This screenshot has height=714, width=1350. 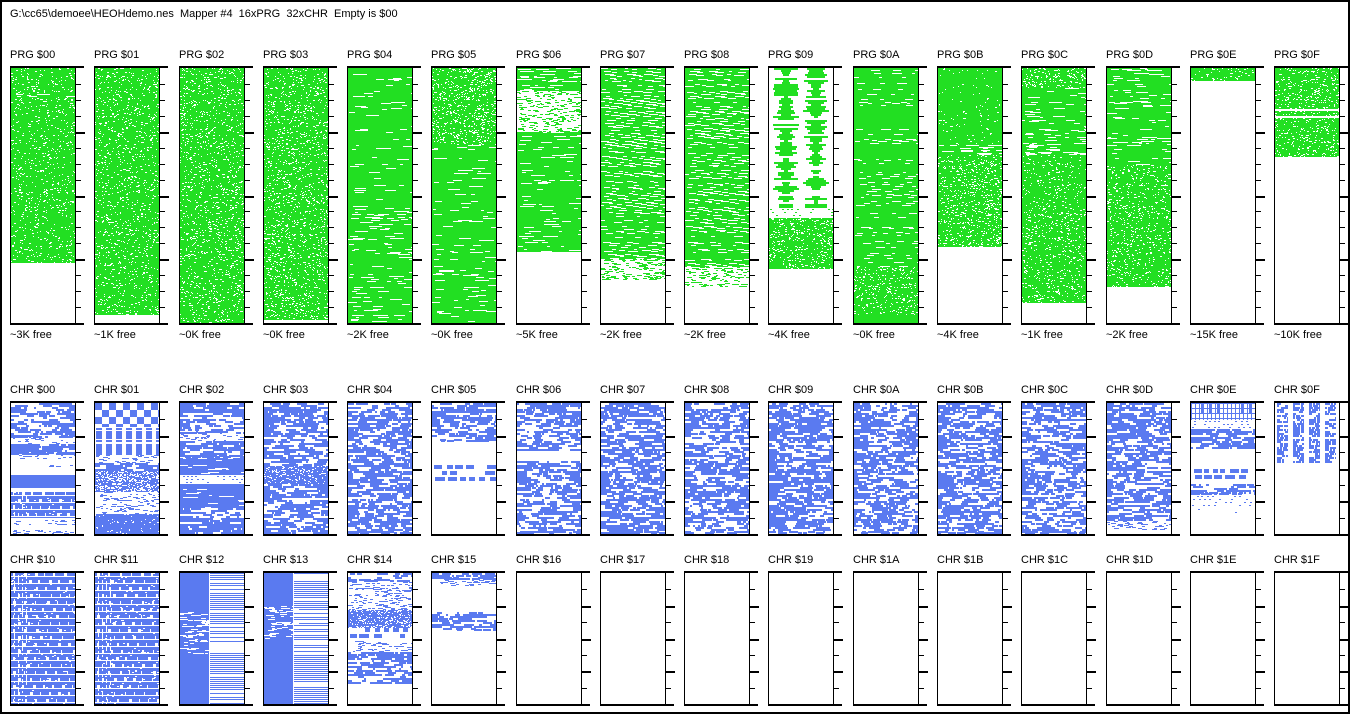 What do you see at coordinates (389, 199) in the screenshot?
I see `bank: PRG $04 ~2K free` at bounding box center [389, 199].